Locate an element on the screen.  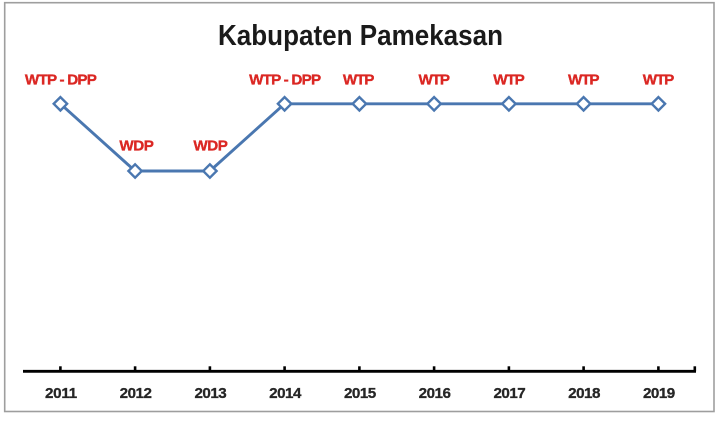
svg-text: 2012 is located at coordinates (136, 393).